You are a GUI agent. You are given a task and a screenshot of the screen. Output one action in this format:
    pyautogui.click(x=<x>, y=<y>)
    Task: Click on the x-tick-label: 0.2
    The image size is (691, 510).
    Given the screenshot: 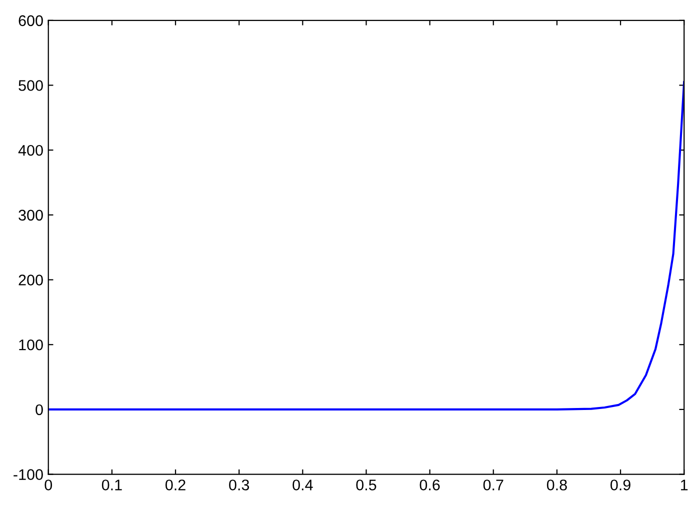 What is the action you would take?
    pyautogui.click(x=175, y=485)
    